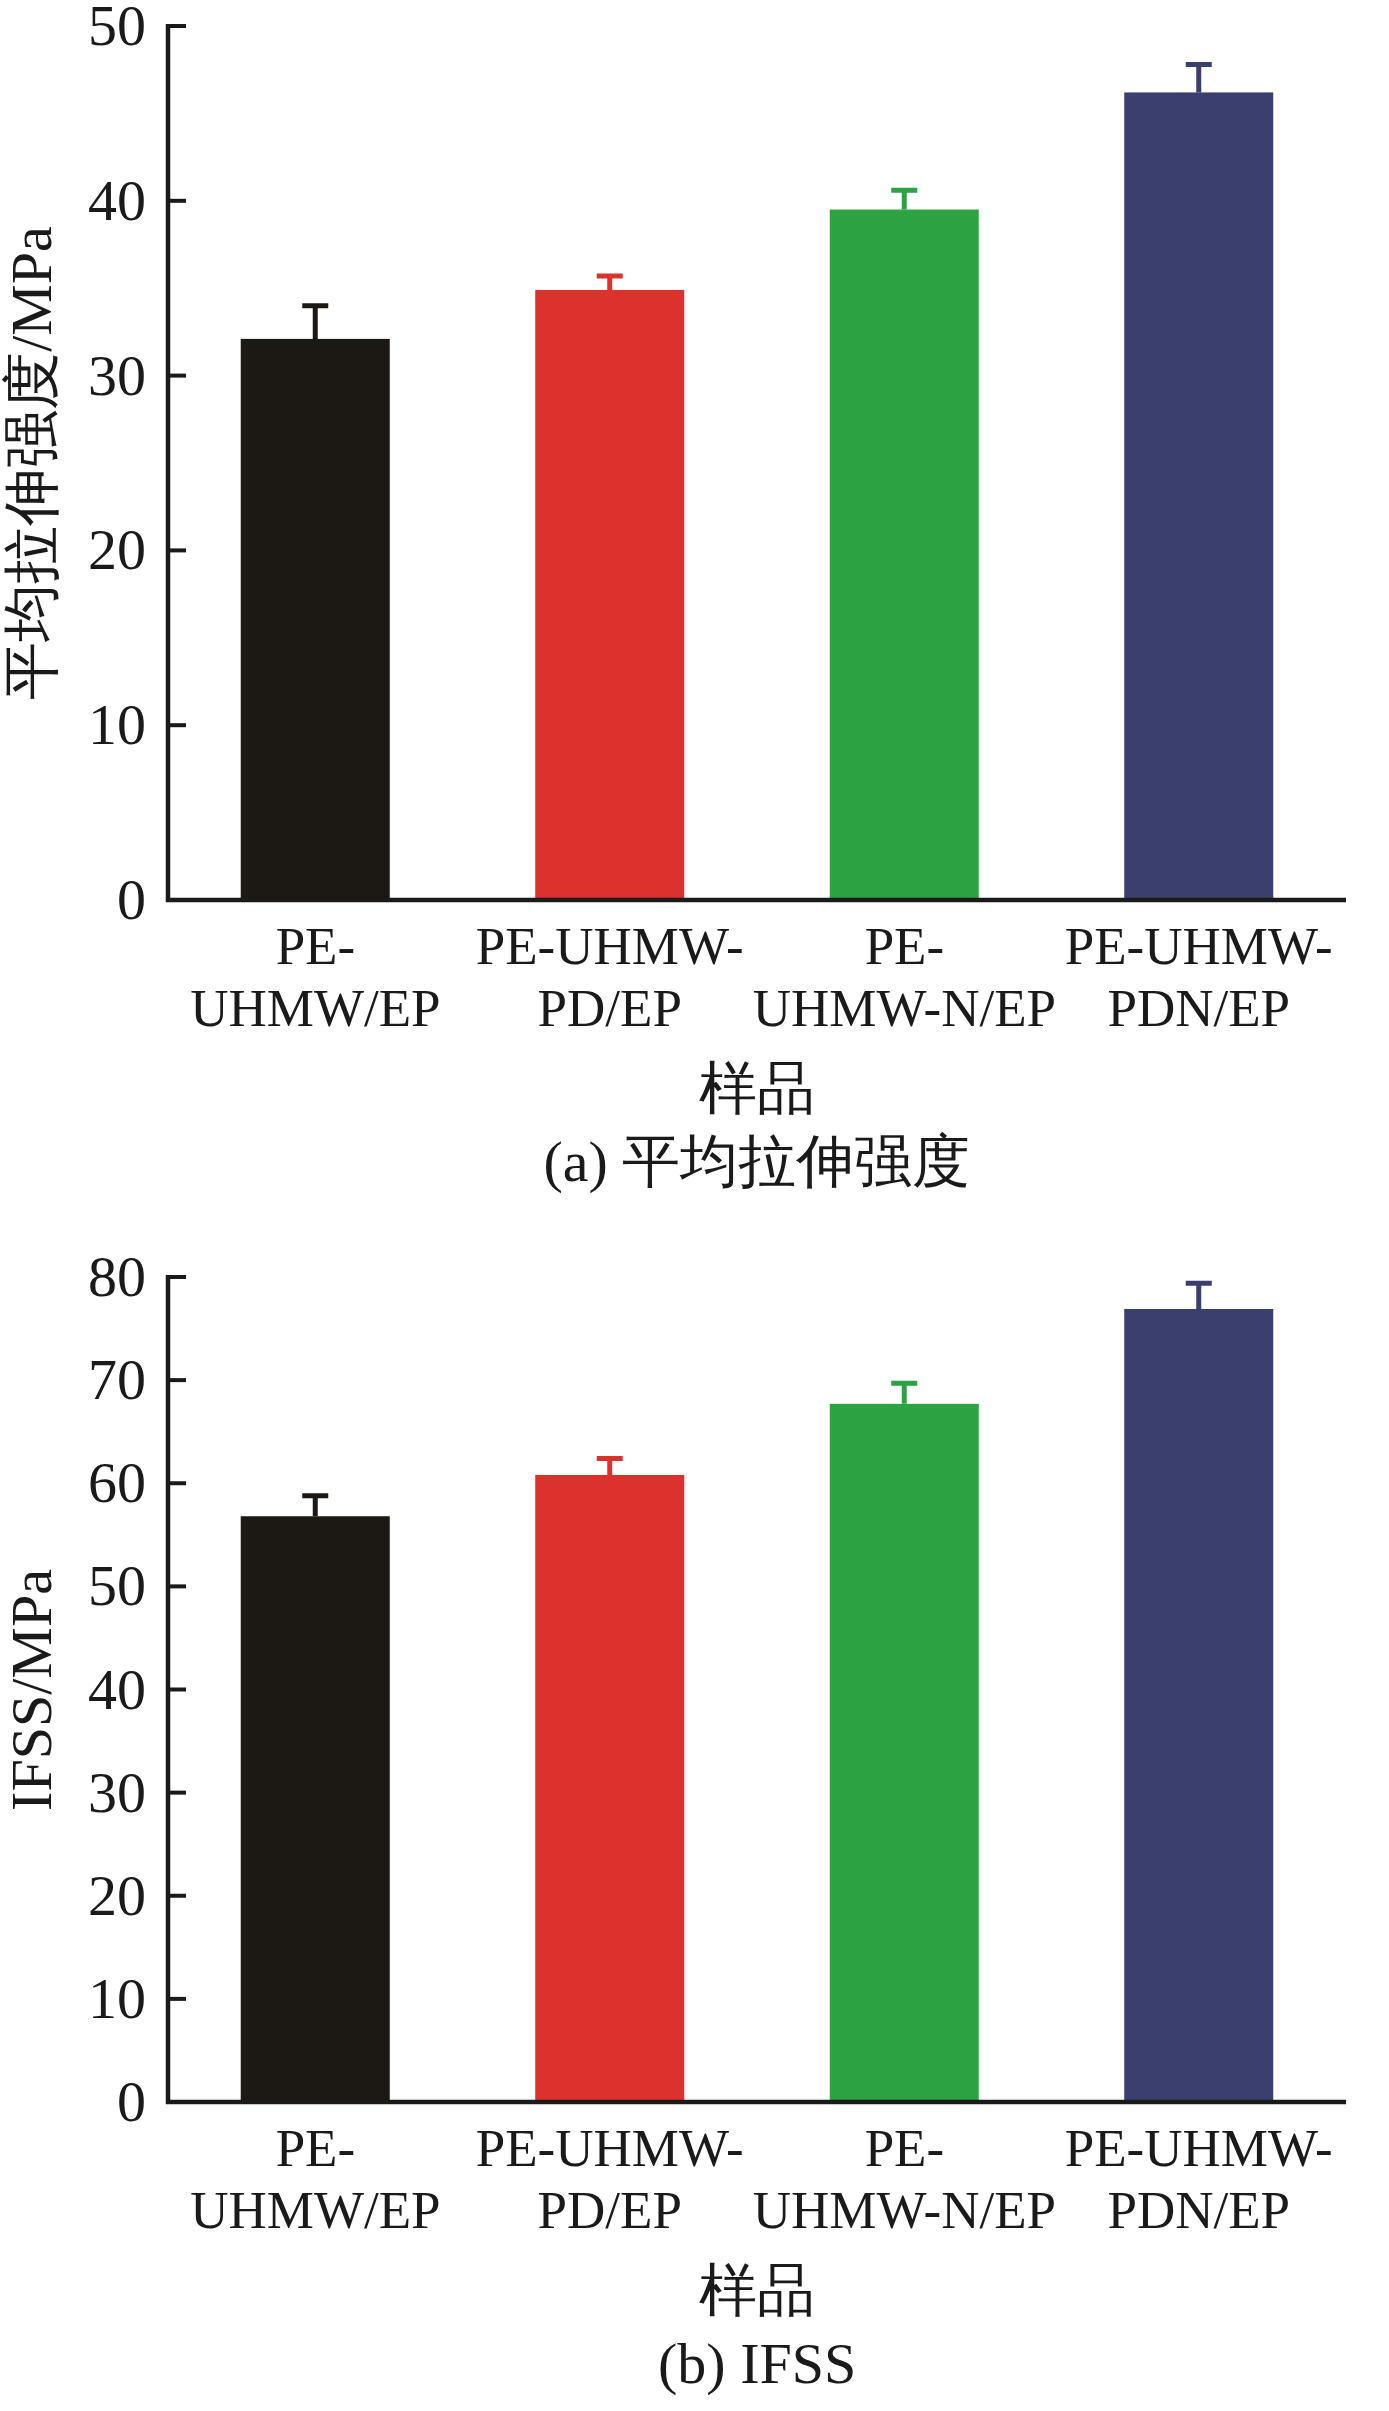 The image size is (1389, 2411). Describe the element at coordinates (757, 1161) in the screenshot. I see `text: (a) 平均拉伸强度` at that location.